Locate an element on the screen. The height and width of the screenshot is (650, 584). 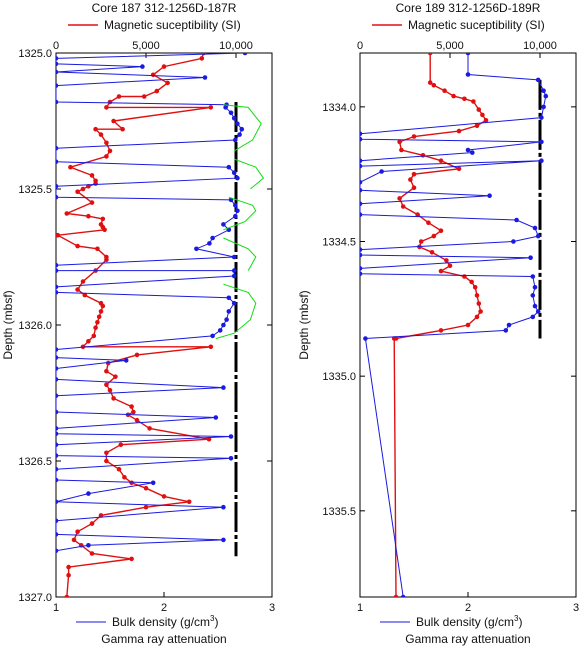
y-tick-label: 1325.0 is located at coordinates (35, 54).